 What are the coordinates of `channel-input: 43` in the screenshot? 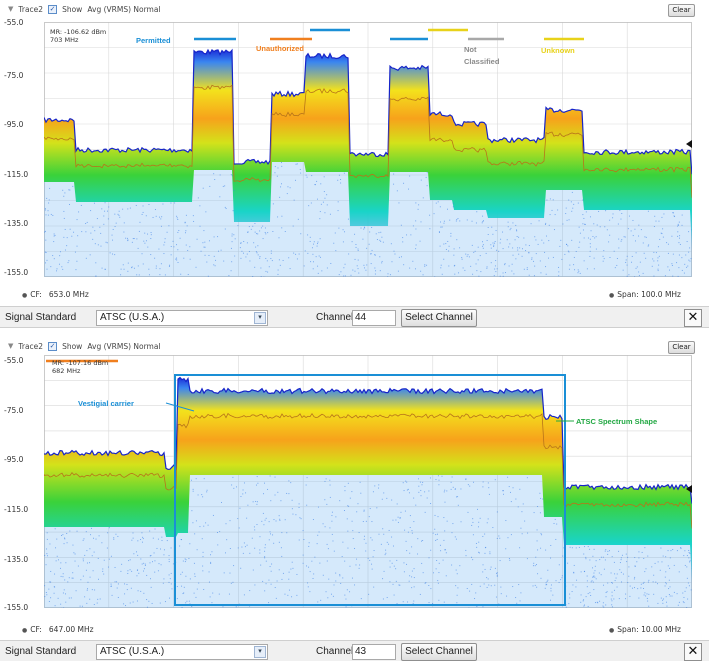 It's located at (374, 652).